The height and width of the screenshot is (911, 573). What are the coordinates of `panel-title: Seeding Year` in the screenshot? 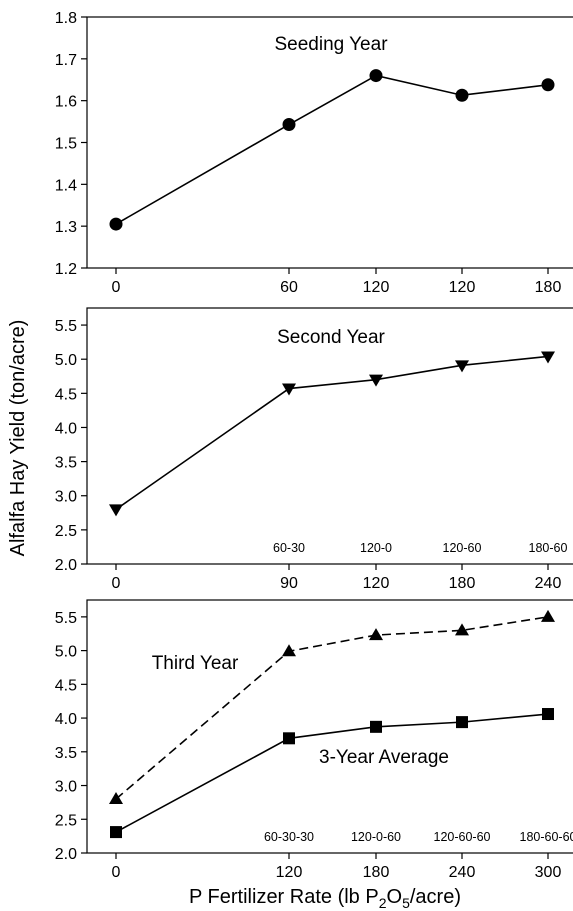 It's located at (331, 44).